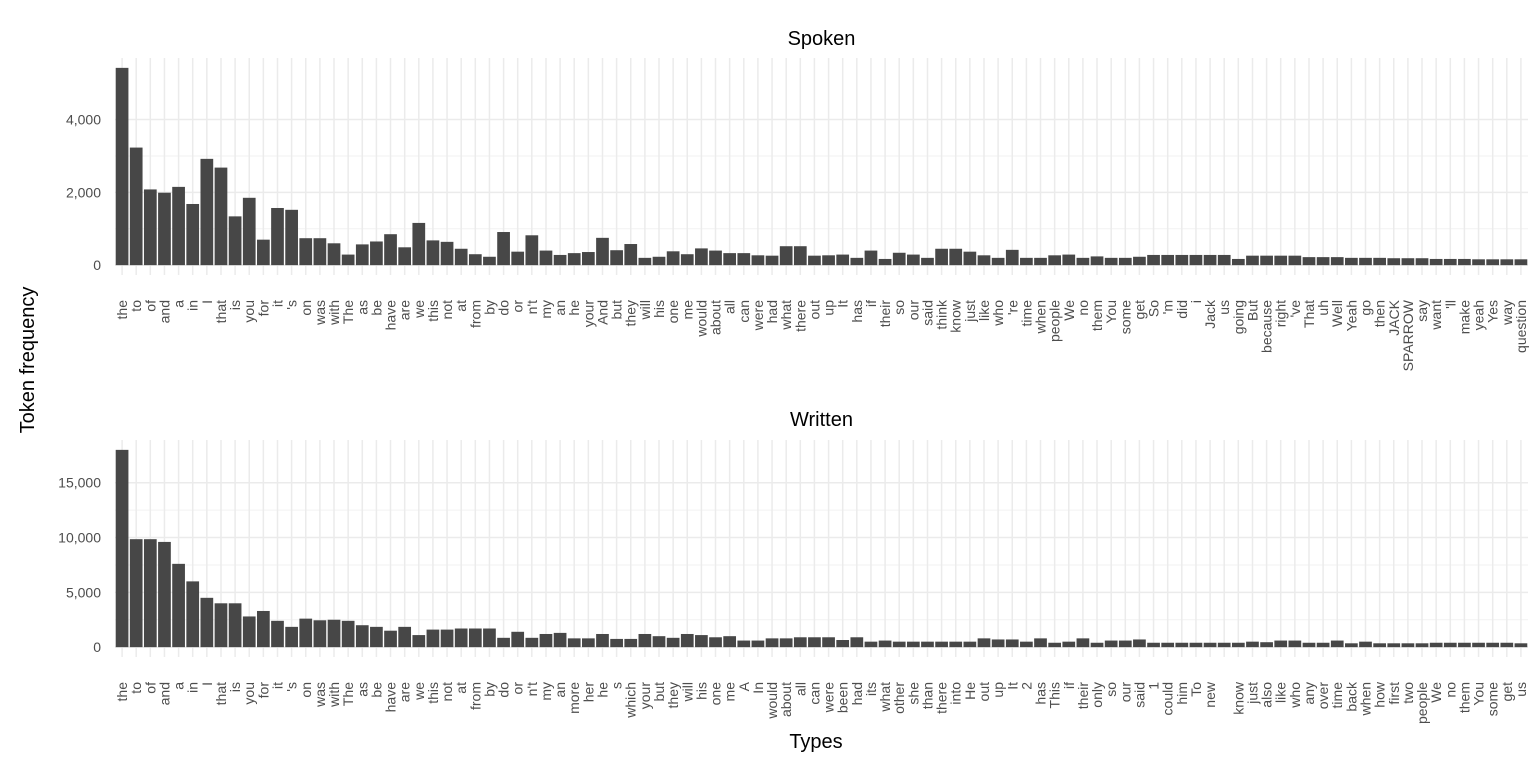 This screenshot has width=1536, height=768. What do you see at coordinates (659, 309) in the screenshot?
I see `x-tick-label: his` at bounding box center [659, 309].